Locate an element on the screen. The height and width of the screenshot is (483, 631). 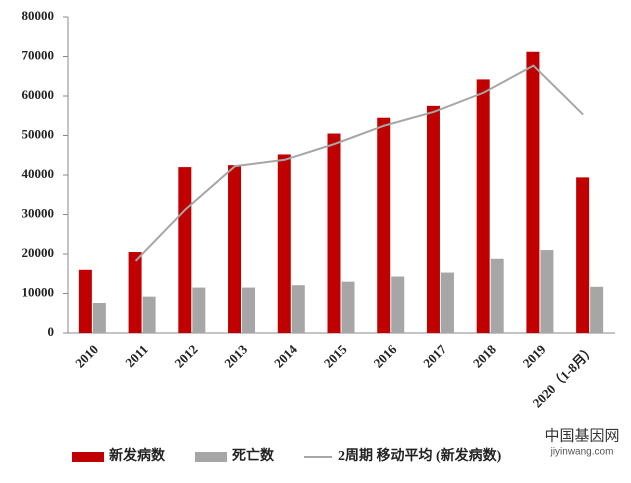
y-tick-label: 20000 is located at coordinates (38, 252).